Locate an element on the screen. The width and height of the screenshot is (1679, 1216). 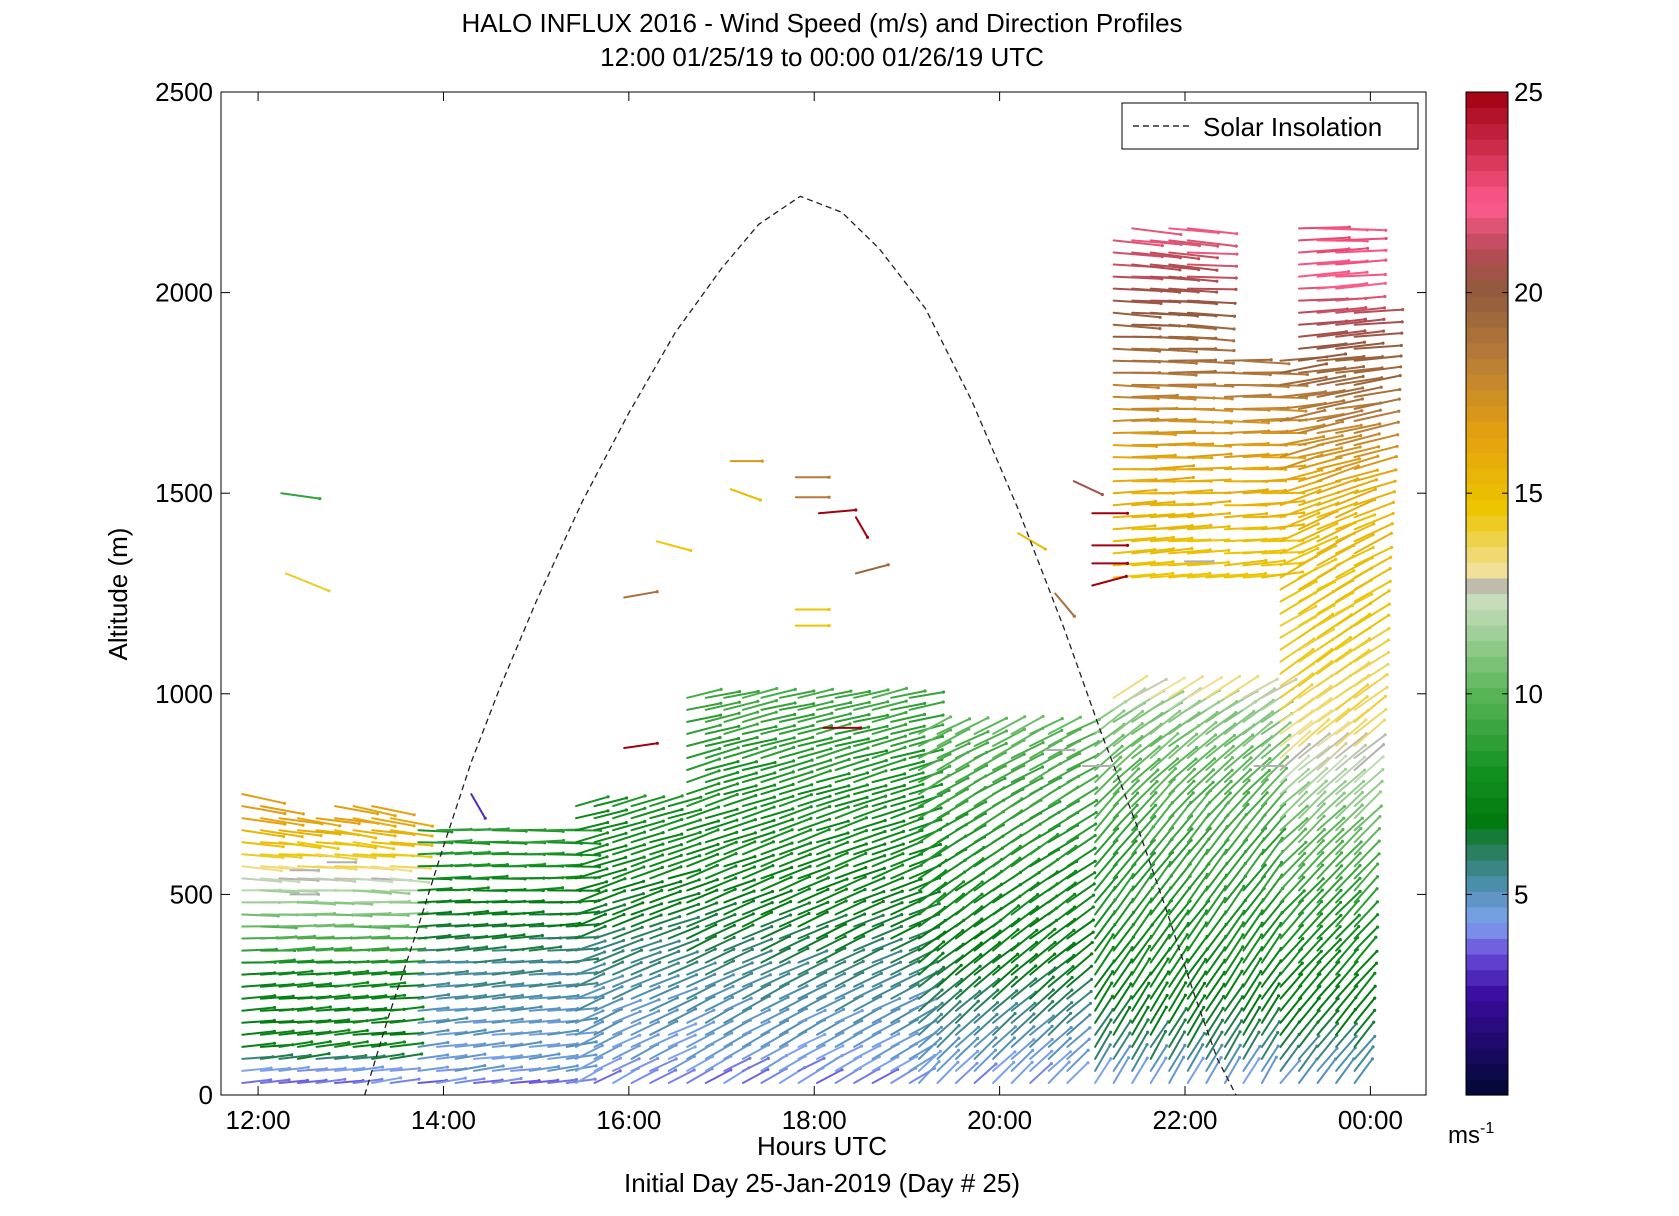
y-tick-label: 0 is located at coordinates (206, 1095).